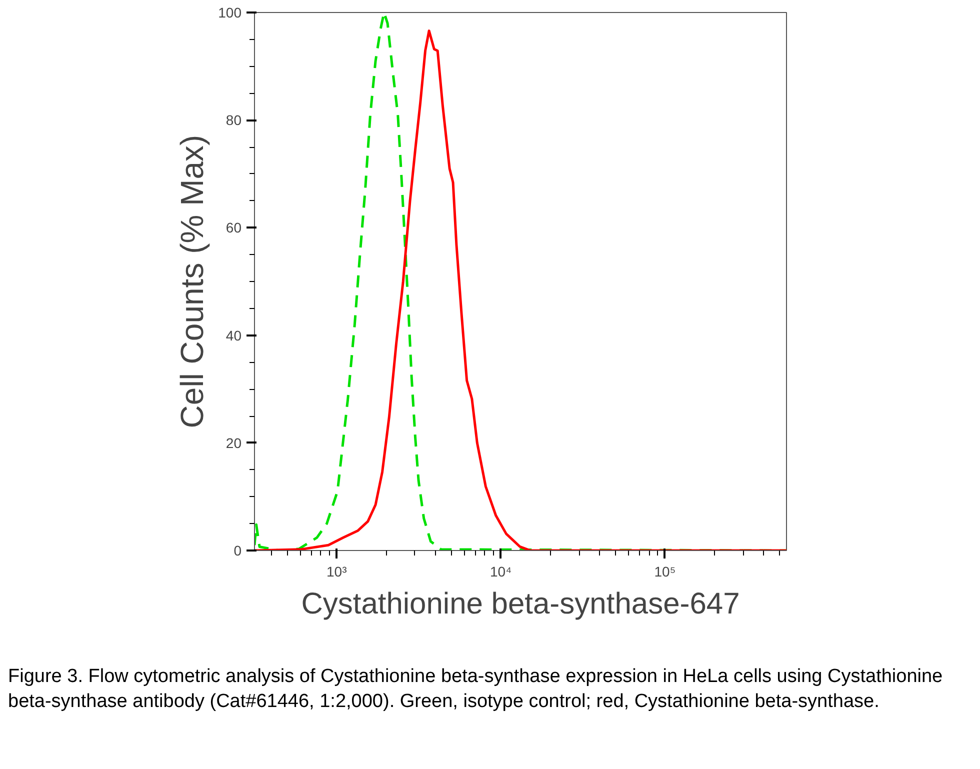 This screenshot has height=769, width=980. What do you see at coordinates (665, 572) in the screenshot?
I see `x-tick-label: 10⁵` at bounding box center [665, 572].